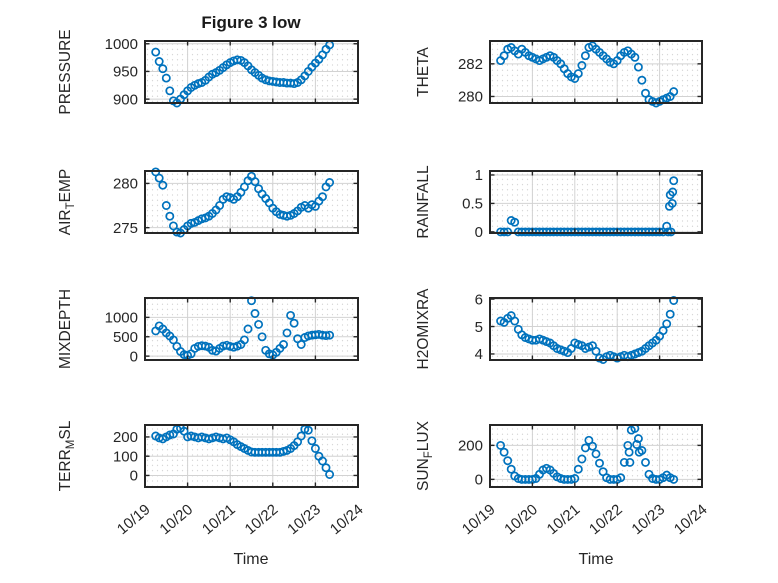 The image size is (778, 583). I want to click on y-axis-label: AIRTEMP, so click(67, 202).